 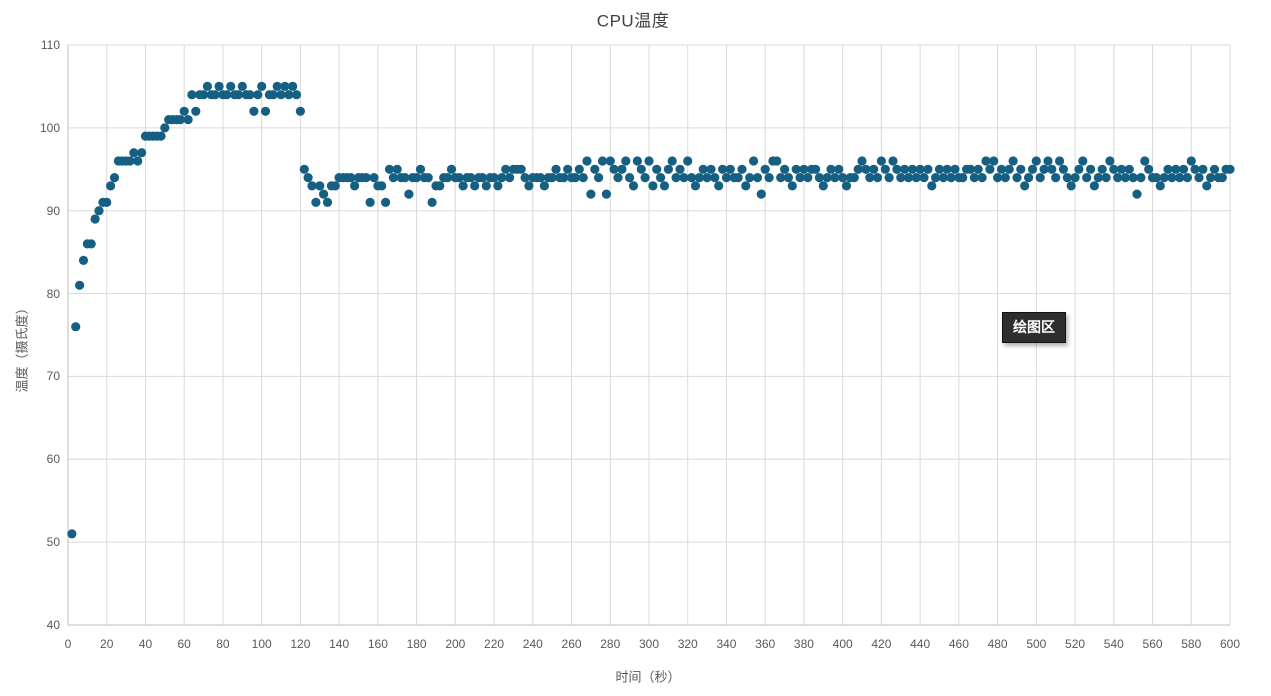 I want to click on x-tick-label: 480, so click(x=997, y=644).